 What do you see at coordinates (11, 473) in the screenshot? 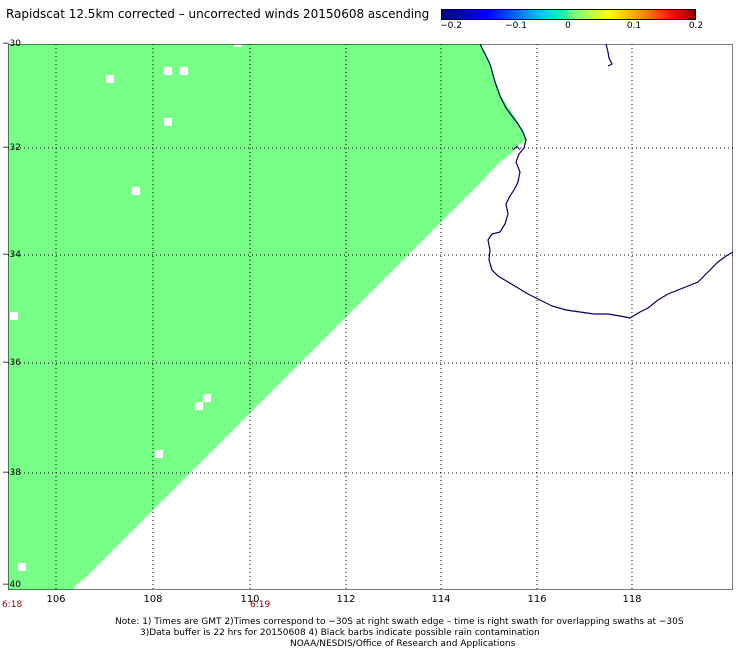
I see `lat-label: −38` at bounding box center [11, 473].